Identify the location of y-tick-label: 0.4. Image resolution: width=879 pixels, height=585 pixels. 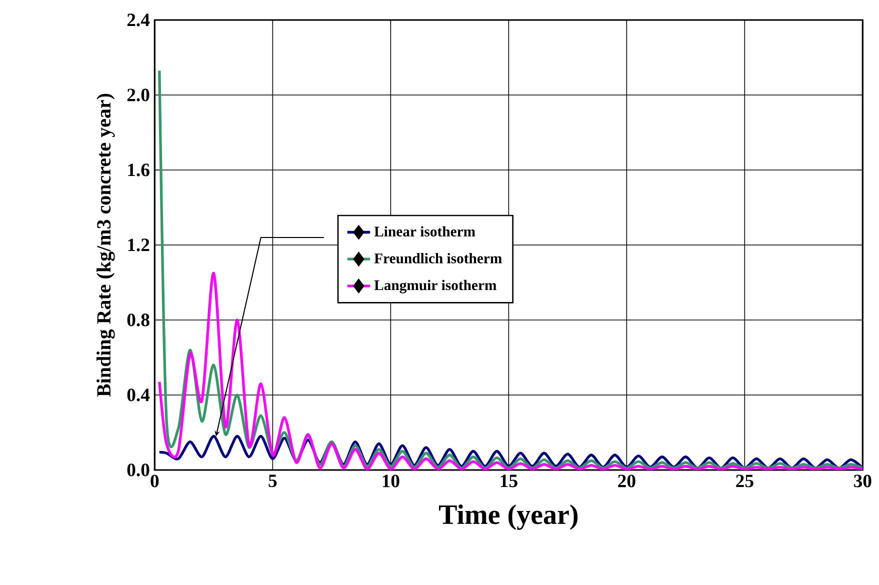
(138, 395).